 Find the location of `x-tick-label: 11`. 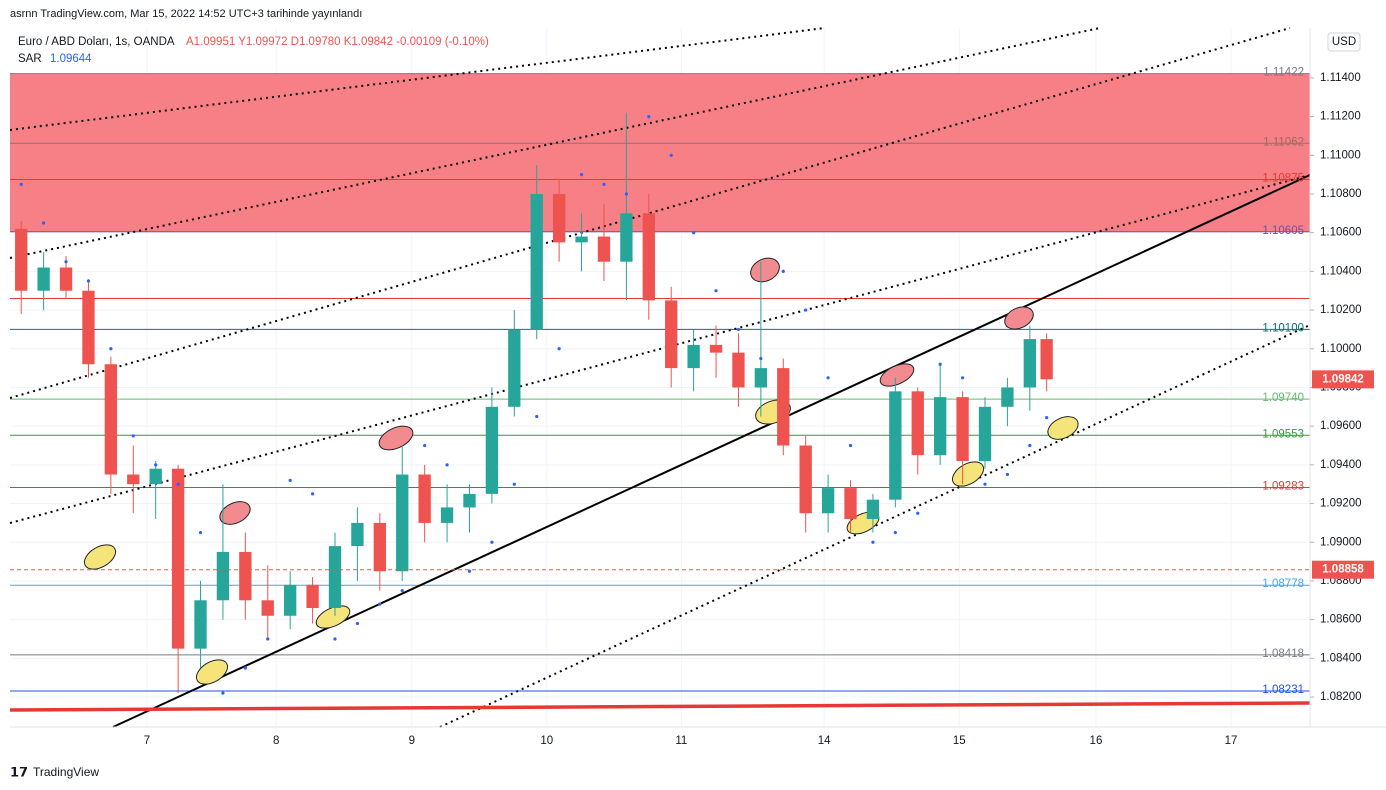

x-tick-label: 11 is located at coordinates (681, 741).